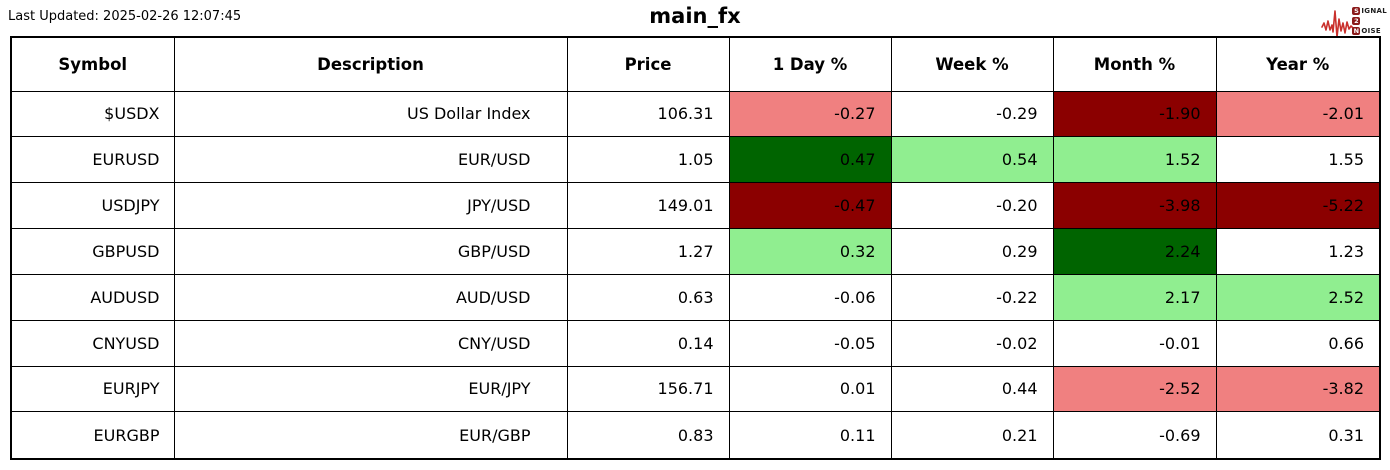 The width and height of the screenshot is (1390, 470). Describe the element at coordinates (972, 114) in the screenshot. I see `week-pct-cell: -0.29` at that location.